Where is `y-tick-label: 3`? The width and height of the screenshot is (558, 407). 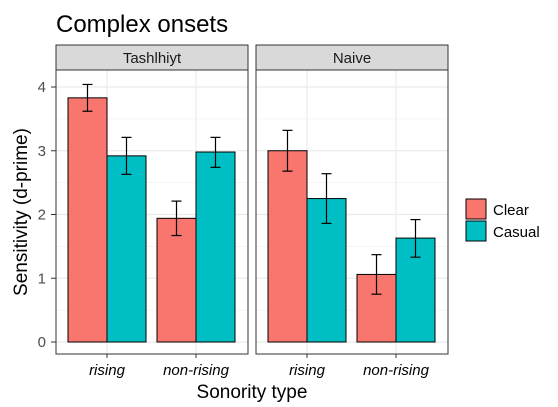
y-tick-label: 3 is located at coordinates (42, 151).